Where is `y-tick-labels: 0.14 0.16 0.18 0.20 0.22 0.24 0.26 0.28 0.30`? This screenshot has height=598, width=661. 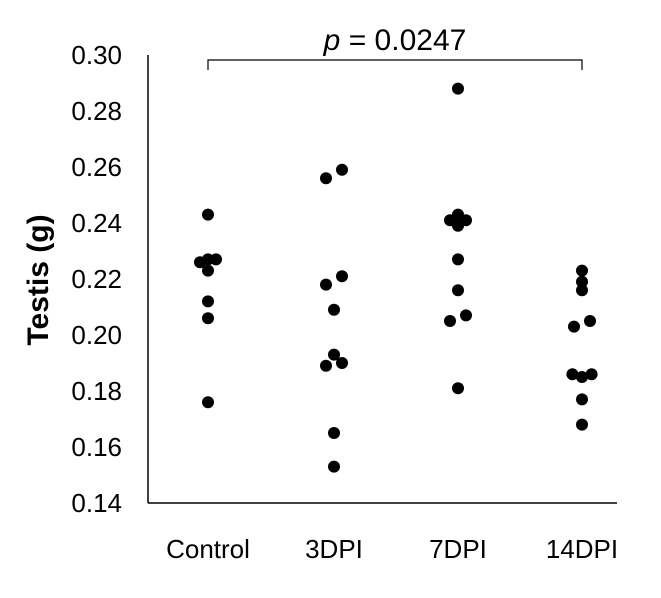
y-tick-labels: 0.14 0.16 0.18 0.20 0.22 0.24 0.26 0.28 0.30 is located at coordinates (96, 279).